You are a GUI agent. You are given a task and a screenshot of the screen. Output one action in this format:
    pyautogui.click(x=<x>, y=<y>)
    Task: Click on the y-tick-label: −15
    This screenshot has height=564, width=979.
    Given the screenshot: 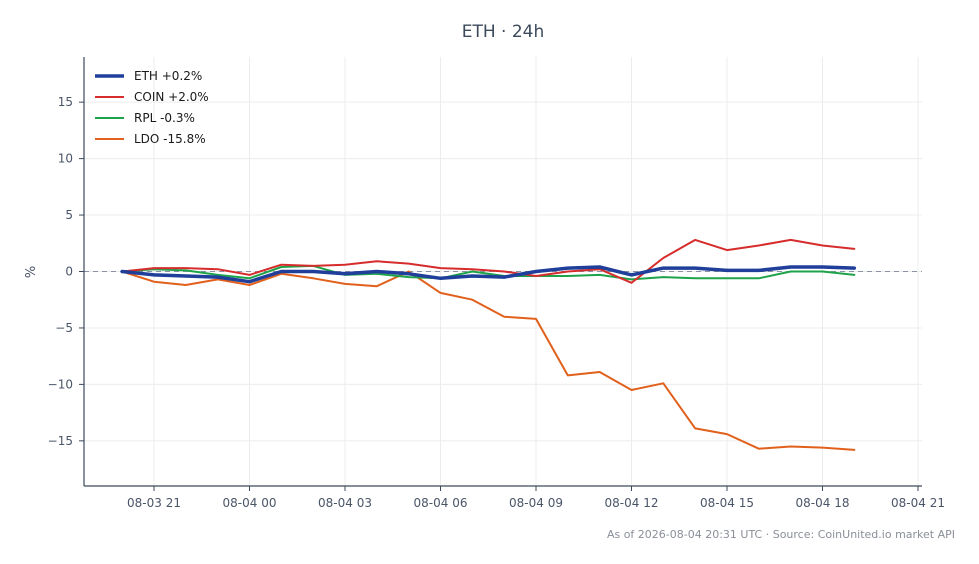 What is the action you would take?
    pyautogui.click(x=60, y=441)
    